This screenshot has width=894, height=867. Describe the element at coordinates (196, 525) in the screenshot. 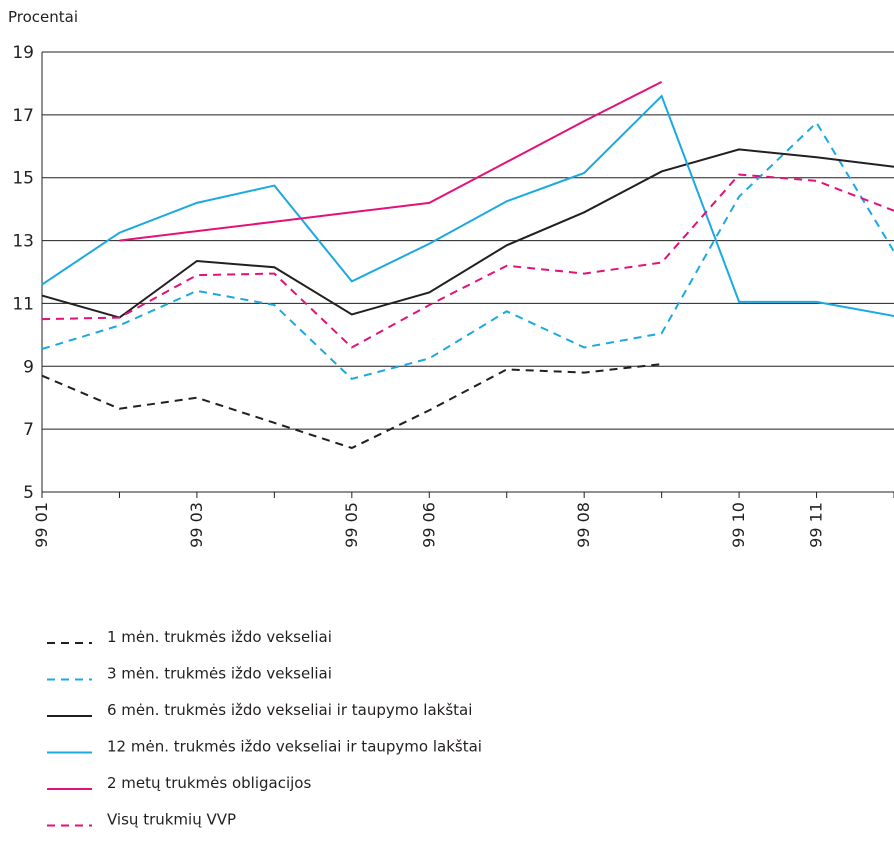

I see `x-tick-label: 99 03` at that location.